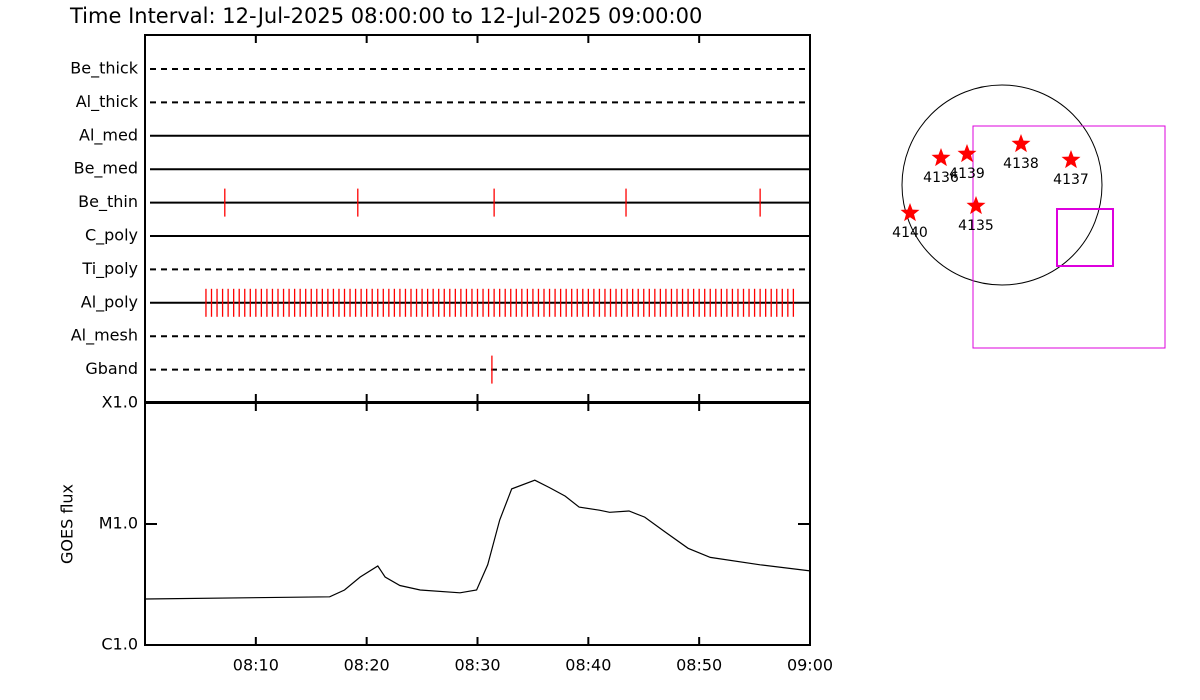 The image size is (1200, 700). I want to click on y-tick-label: C1.0, so click(119, 644).